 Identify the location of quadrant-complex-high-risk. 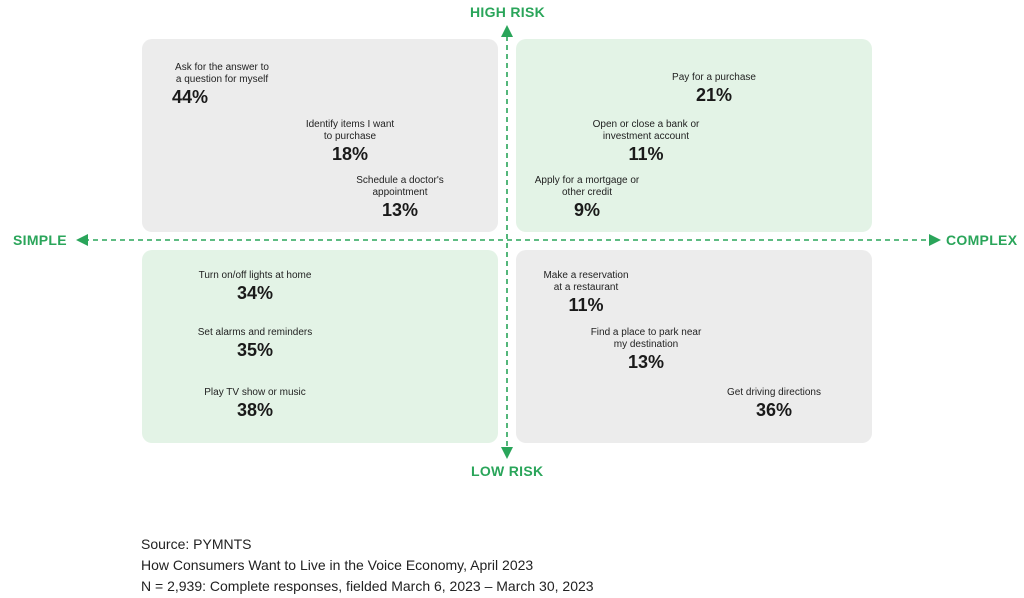
(694, 135).